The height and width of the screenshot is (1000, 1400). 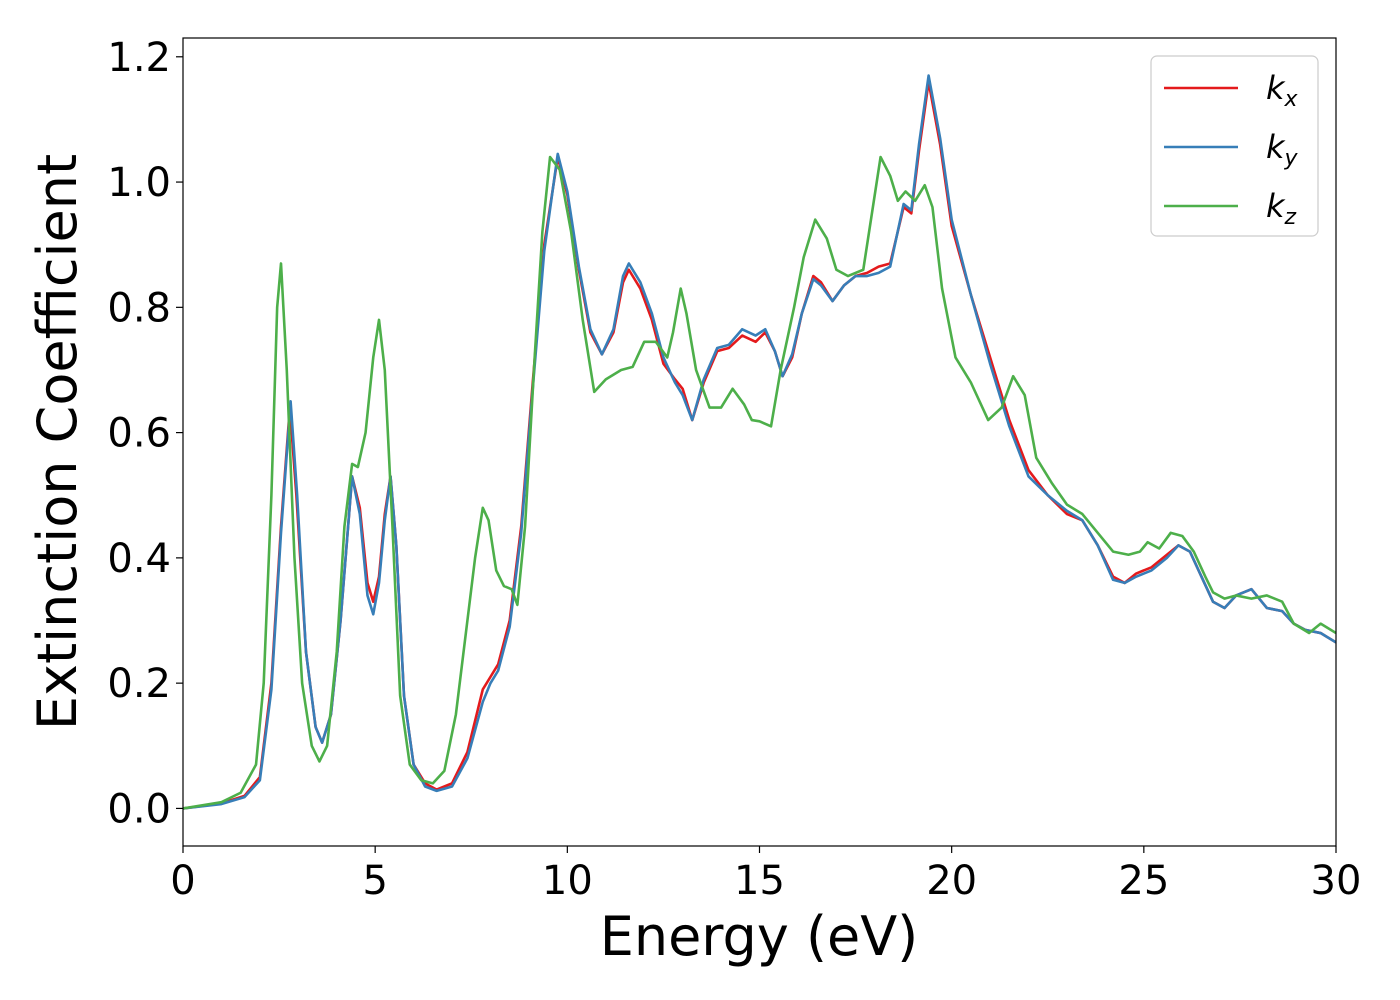 I want to click on y-tick-label: 1.2, so click(x=139, y=58).